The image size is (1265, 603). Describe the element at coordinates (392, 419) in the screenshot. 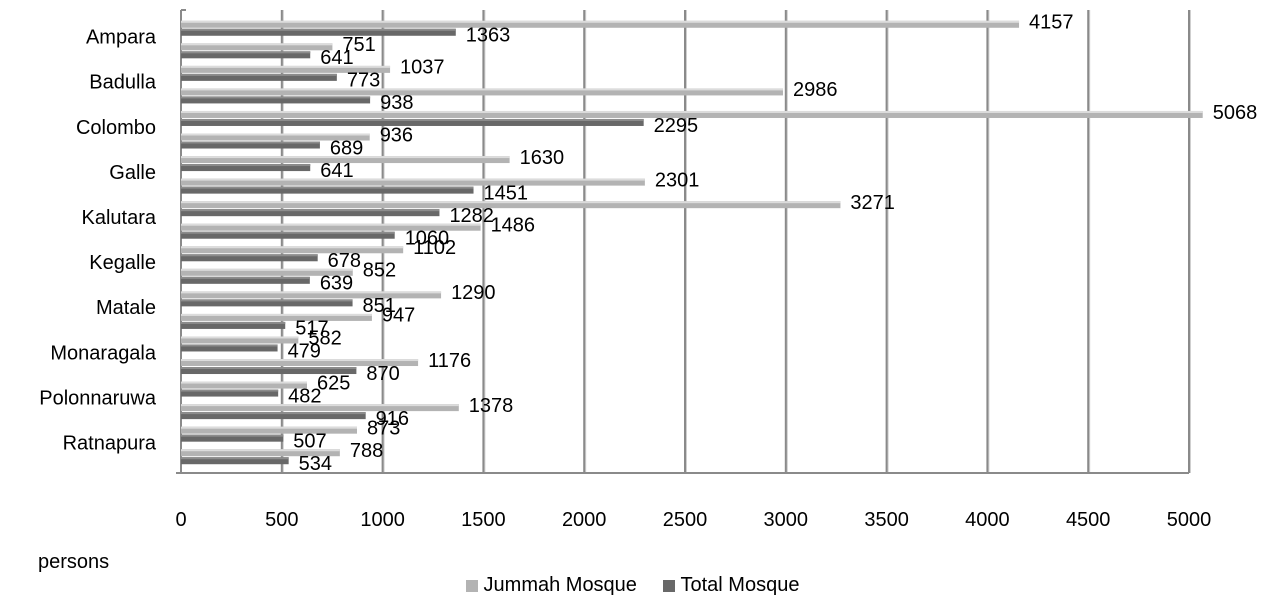

I see `data-label: 916` at that location.